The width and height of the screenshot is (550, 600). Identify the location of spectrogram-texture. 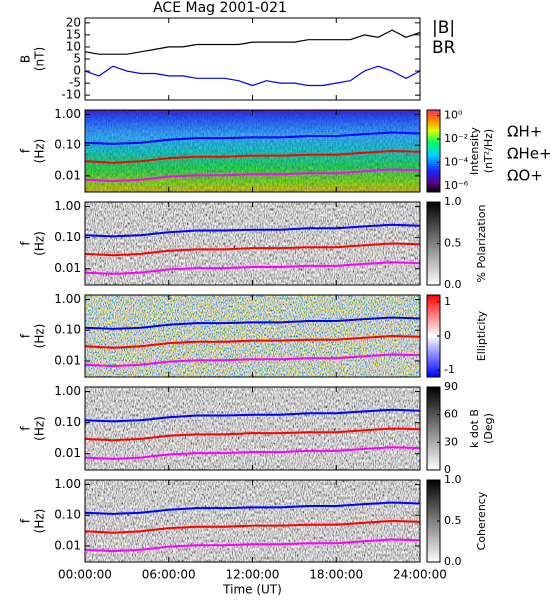
(252, 151).